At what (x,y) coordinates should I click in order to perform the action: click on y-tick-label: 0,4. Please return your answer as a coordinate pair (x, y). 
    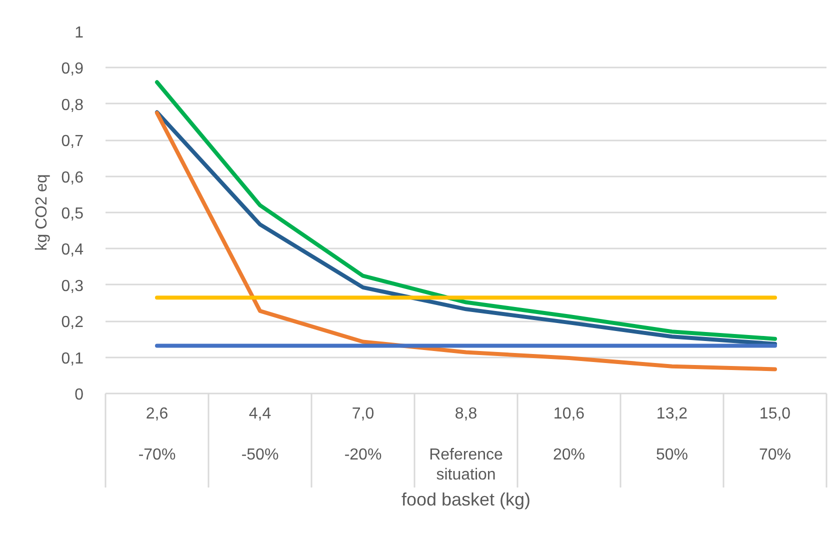
    Looking at the image, I should click on (72, 250).